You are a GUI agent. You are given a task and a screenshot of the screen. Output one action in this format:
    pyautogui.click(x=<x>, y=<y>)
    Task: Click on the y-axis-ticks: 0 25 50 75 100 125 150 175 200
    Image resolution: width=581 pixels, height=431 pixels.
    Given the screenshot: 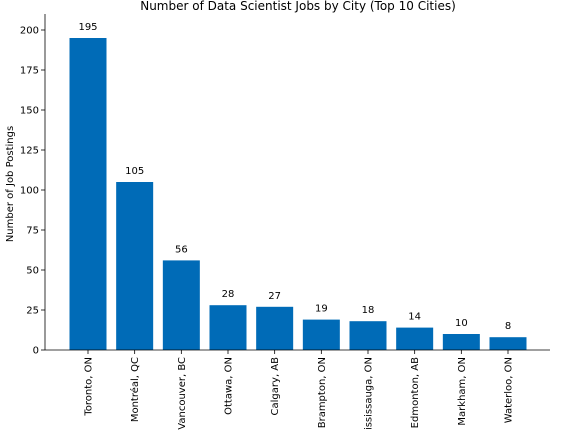 What is the action you would take?
    pyautogui.click(x=32, y=191)
    